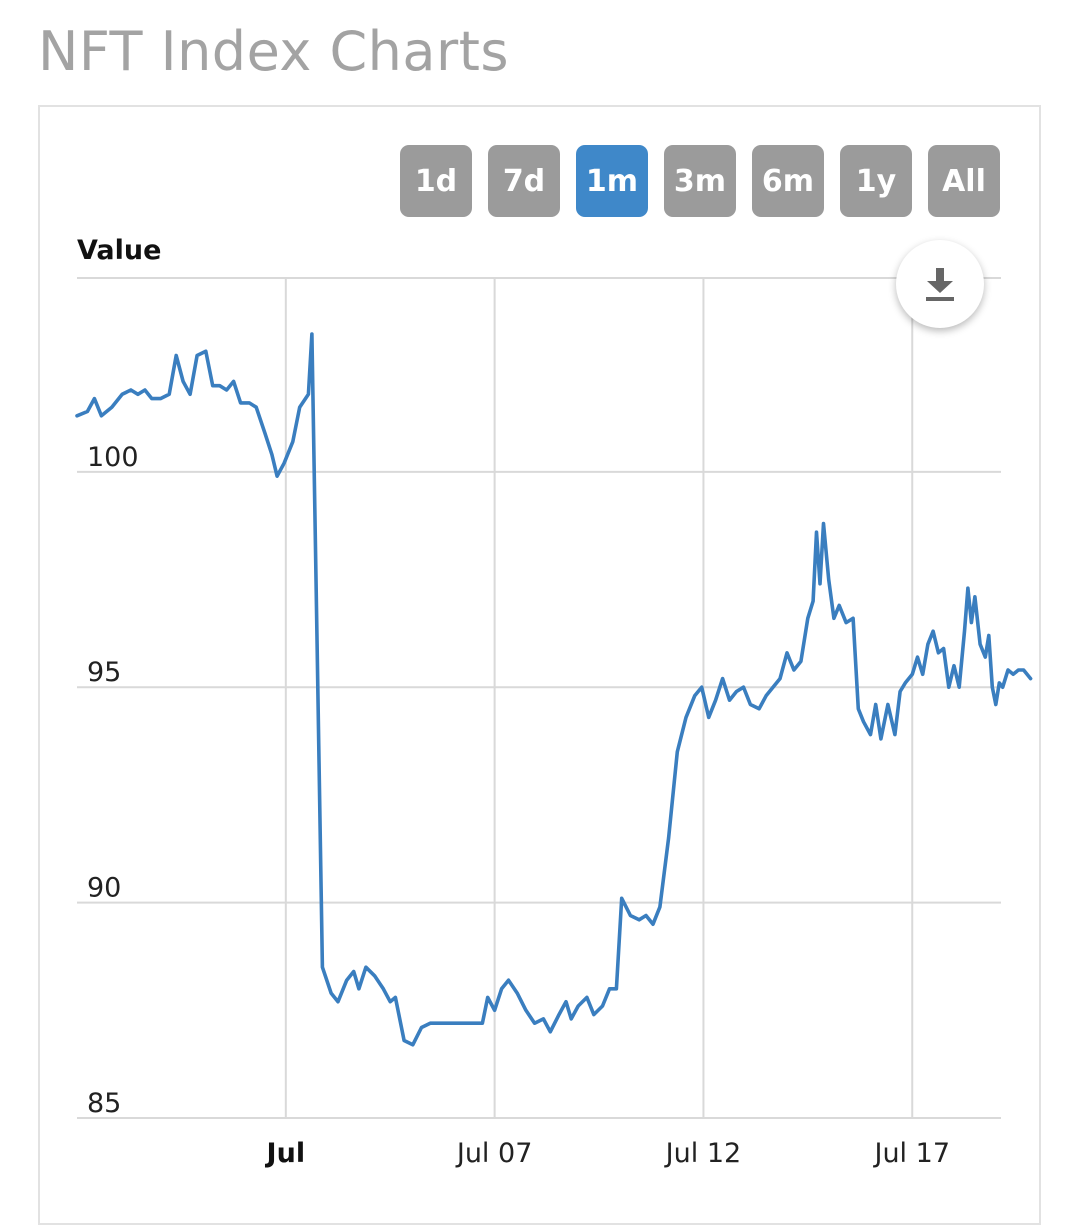 Image resolution: width=1079 pixels, height=1225 pixels. Describe the element at coordinates (113, 457) in the screenshot. I see `y-tick-label: 100` at that location.